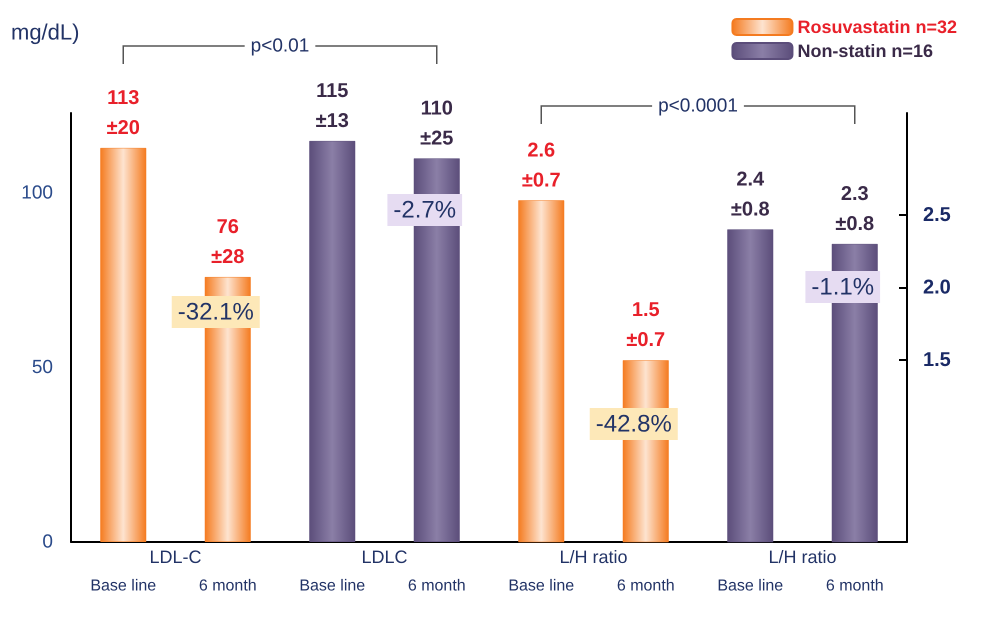 The width and height of the screenshot is (990, 621). What do you see at coordinates (424, 210) in the screenshot?
I see `annotation: -2.7%` at bounding box center [424, 210].